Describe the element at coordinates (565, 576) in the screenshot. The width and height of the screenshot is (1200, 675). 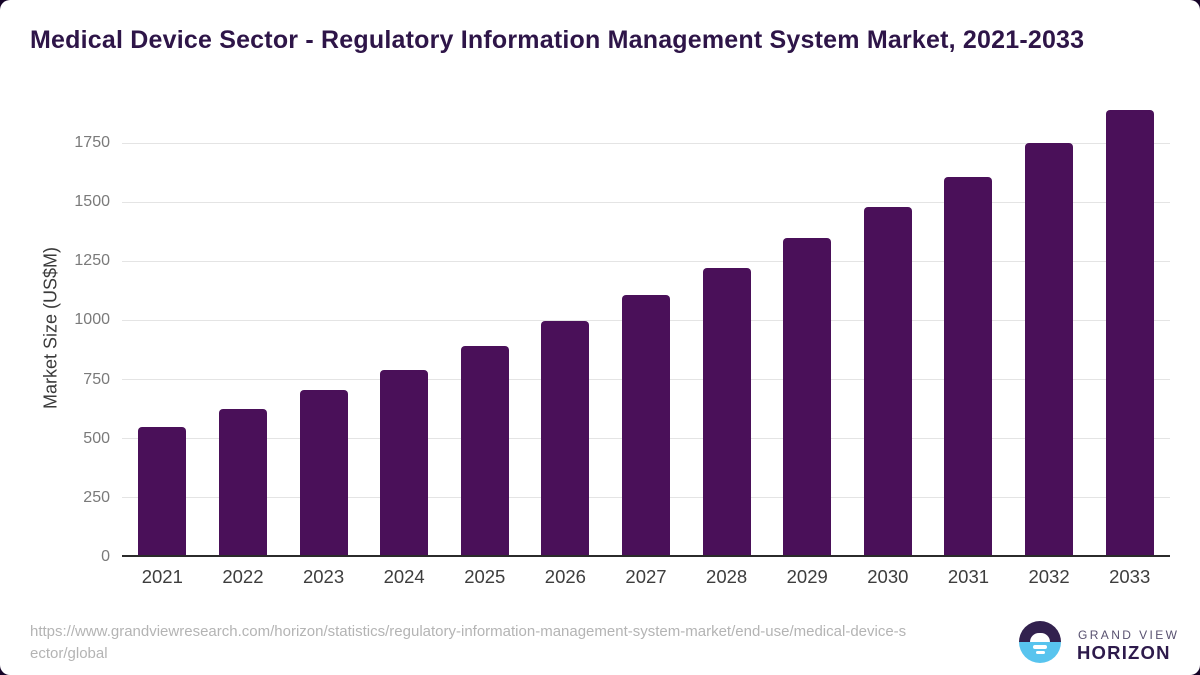
I see `x-tick-label-2026: 2026` at that location.